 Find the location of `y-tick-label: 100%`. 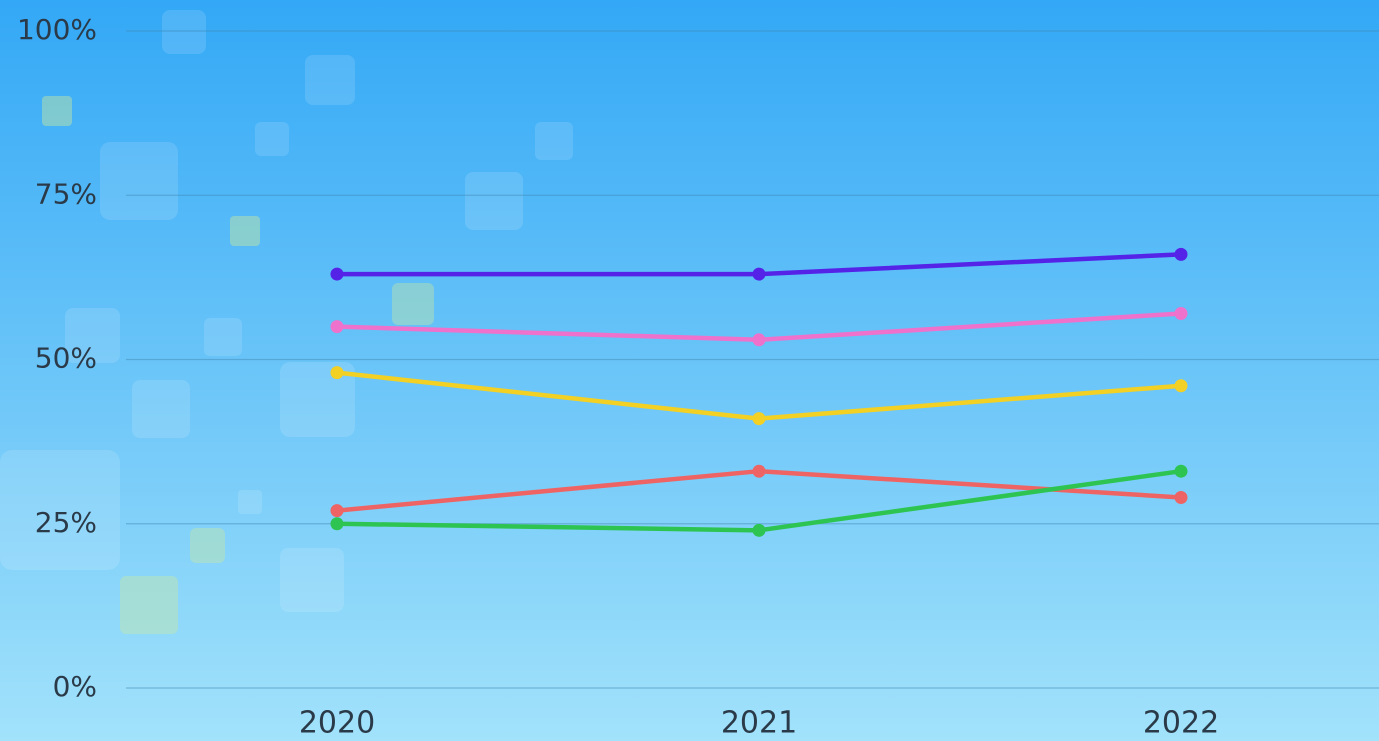

y-tick-label: 100% is located at coordinates (57, 29).